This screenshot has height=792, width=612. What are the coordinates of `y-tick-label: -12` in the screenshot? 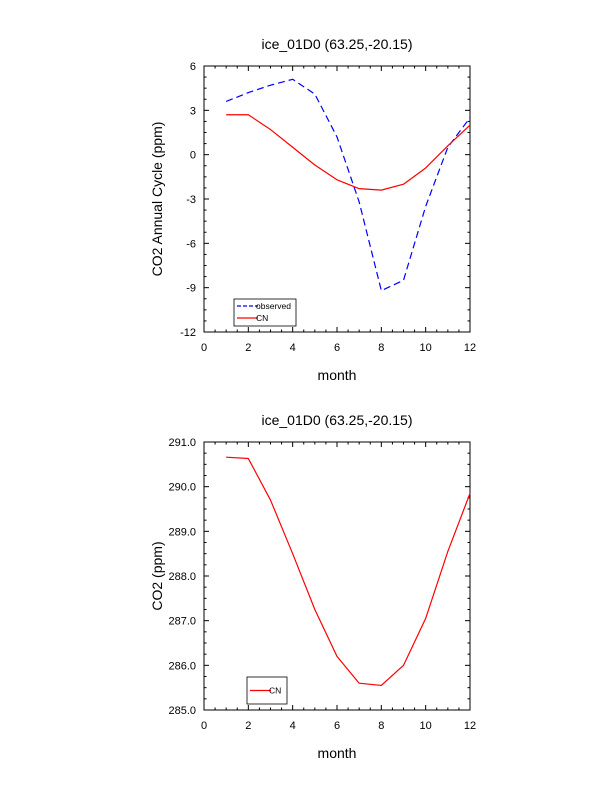 It's located at (188, 333).